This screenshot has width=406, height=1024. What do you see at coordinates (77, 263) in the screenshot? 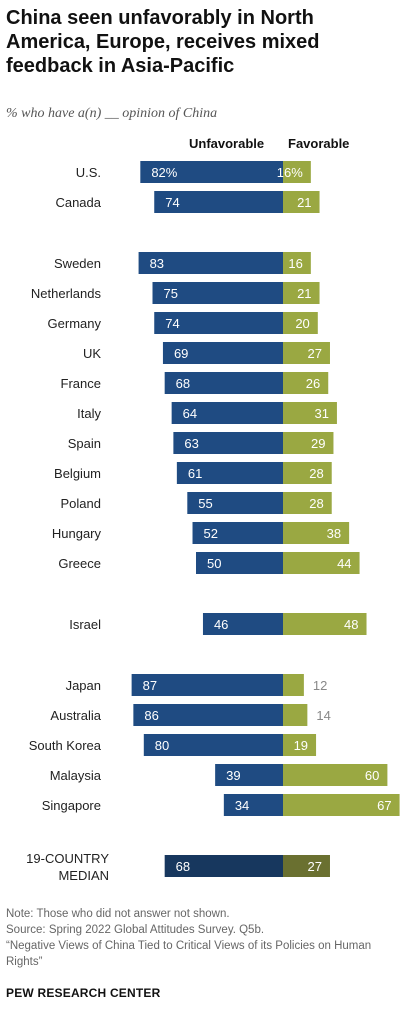
I see `row-label: Sweden` at bounding box center [77, 263].